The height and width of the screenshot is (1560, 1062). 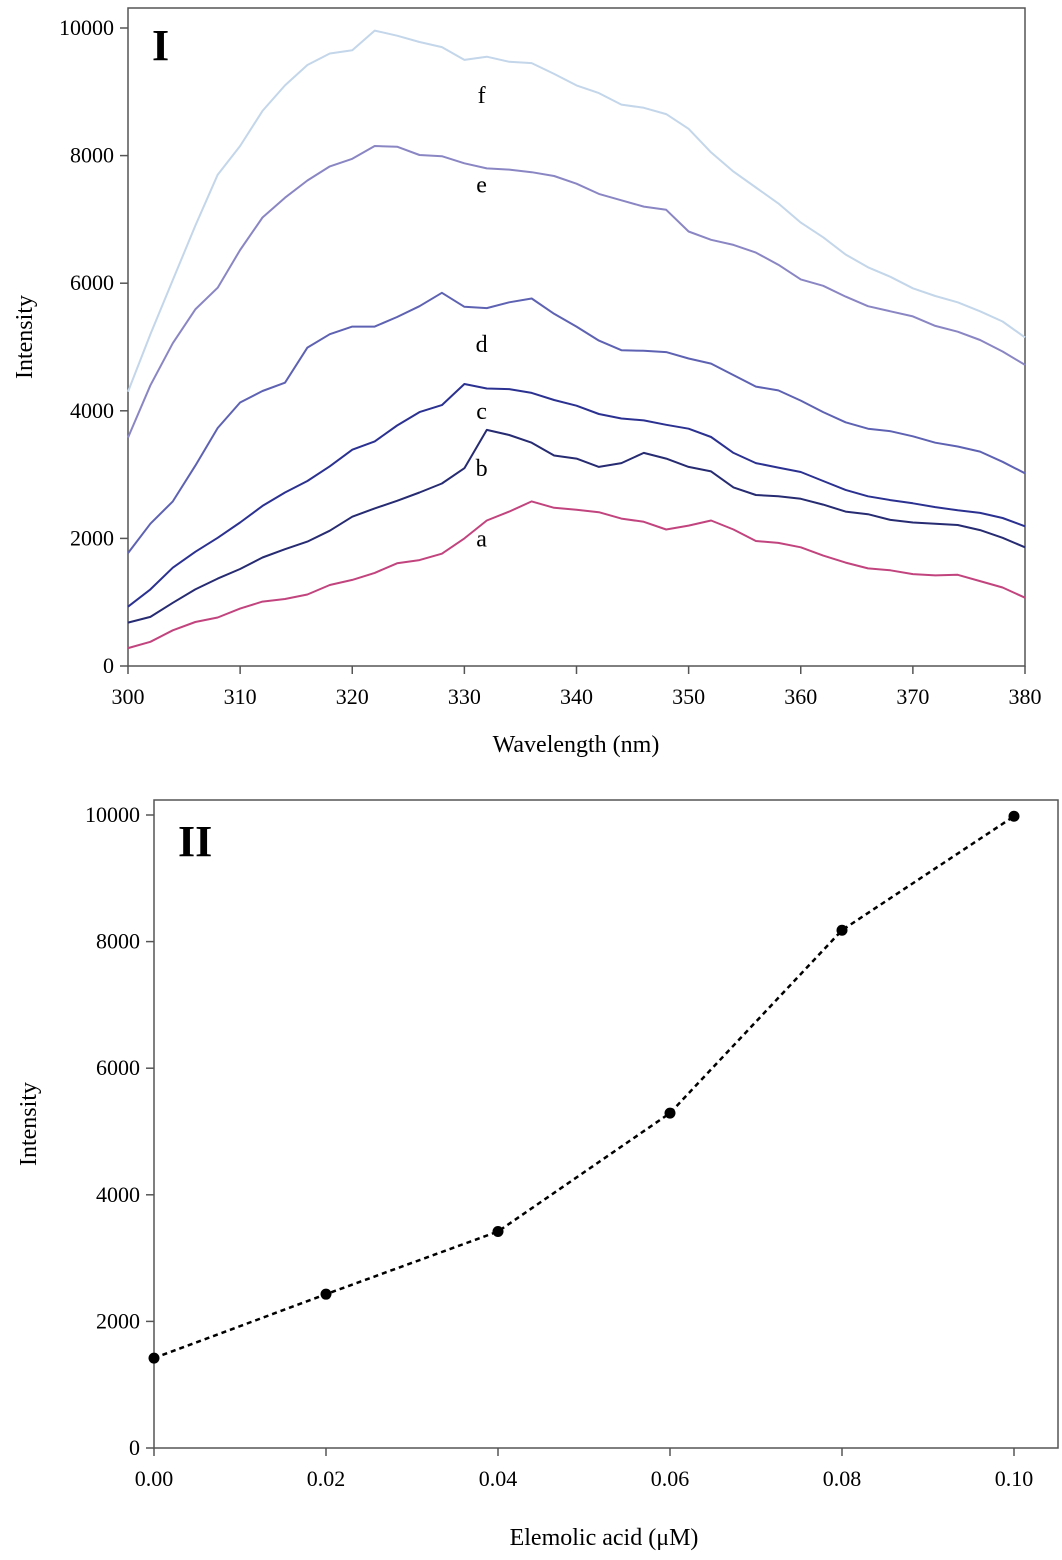 I want to click on panel-ii-y-tick-label: 2000, so click(x=118, y=1320).